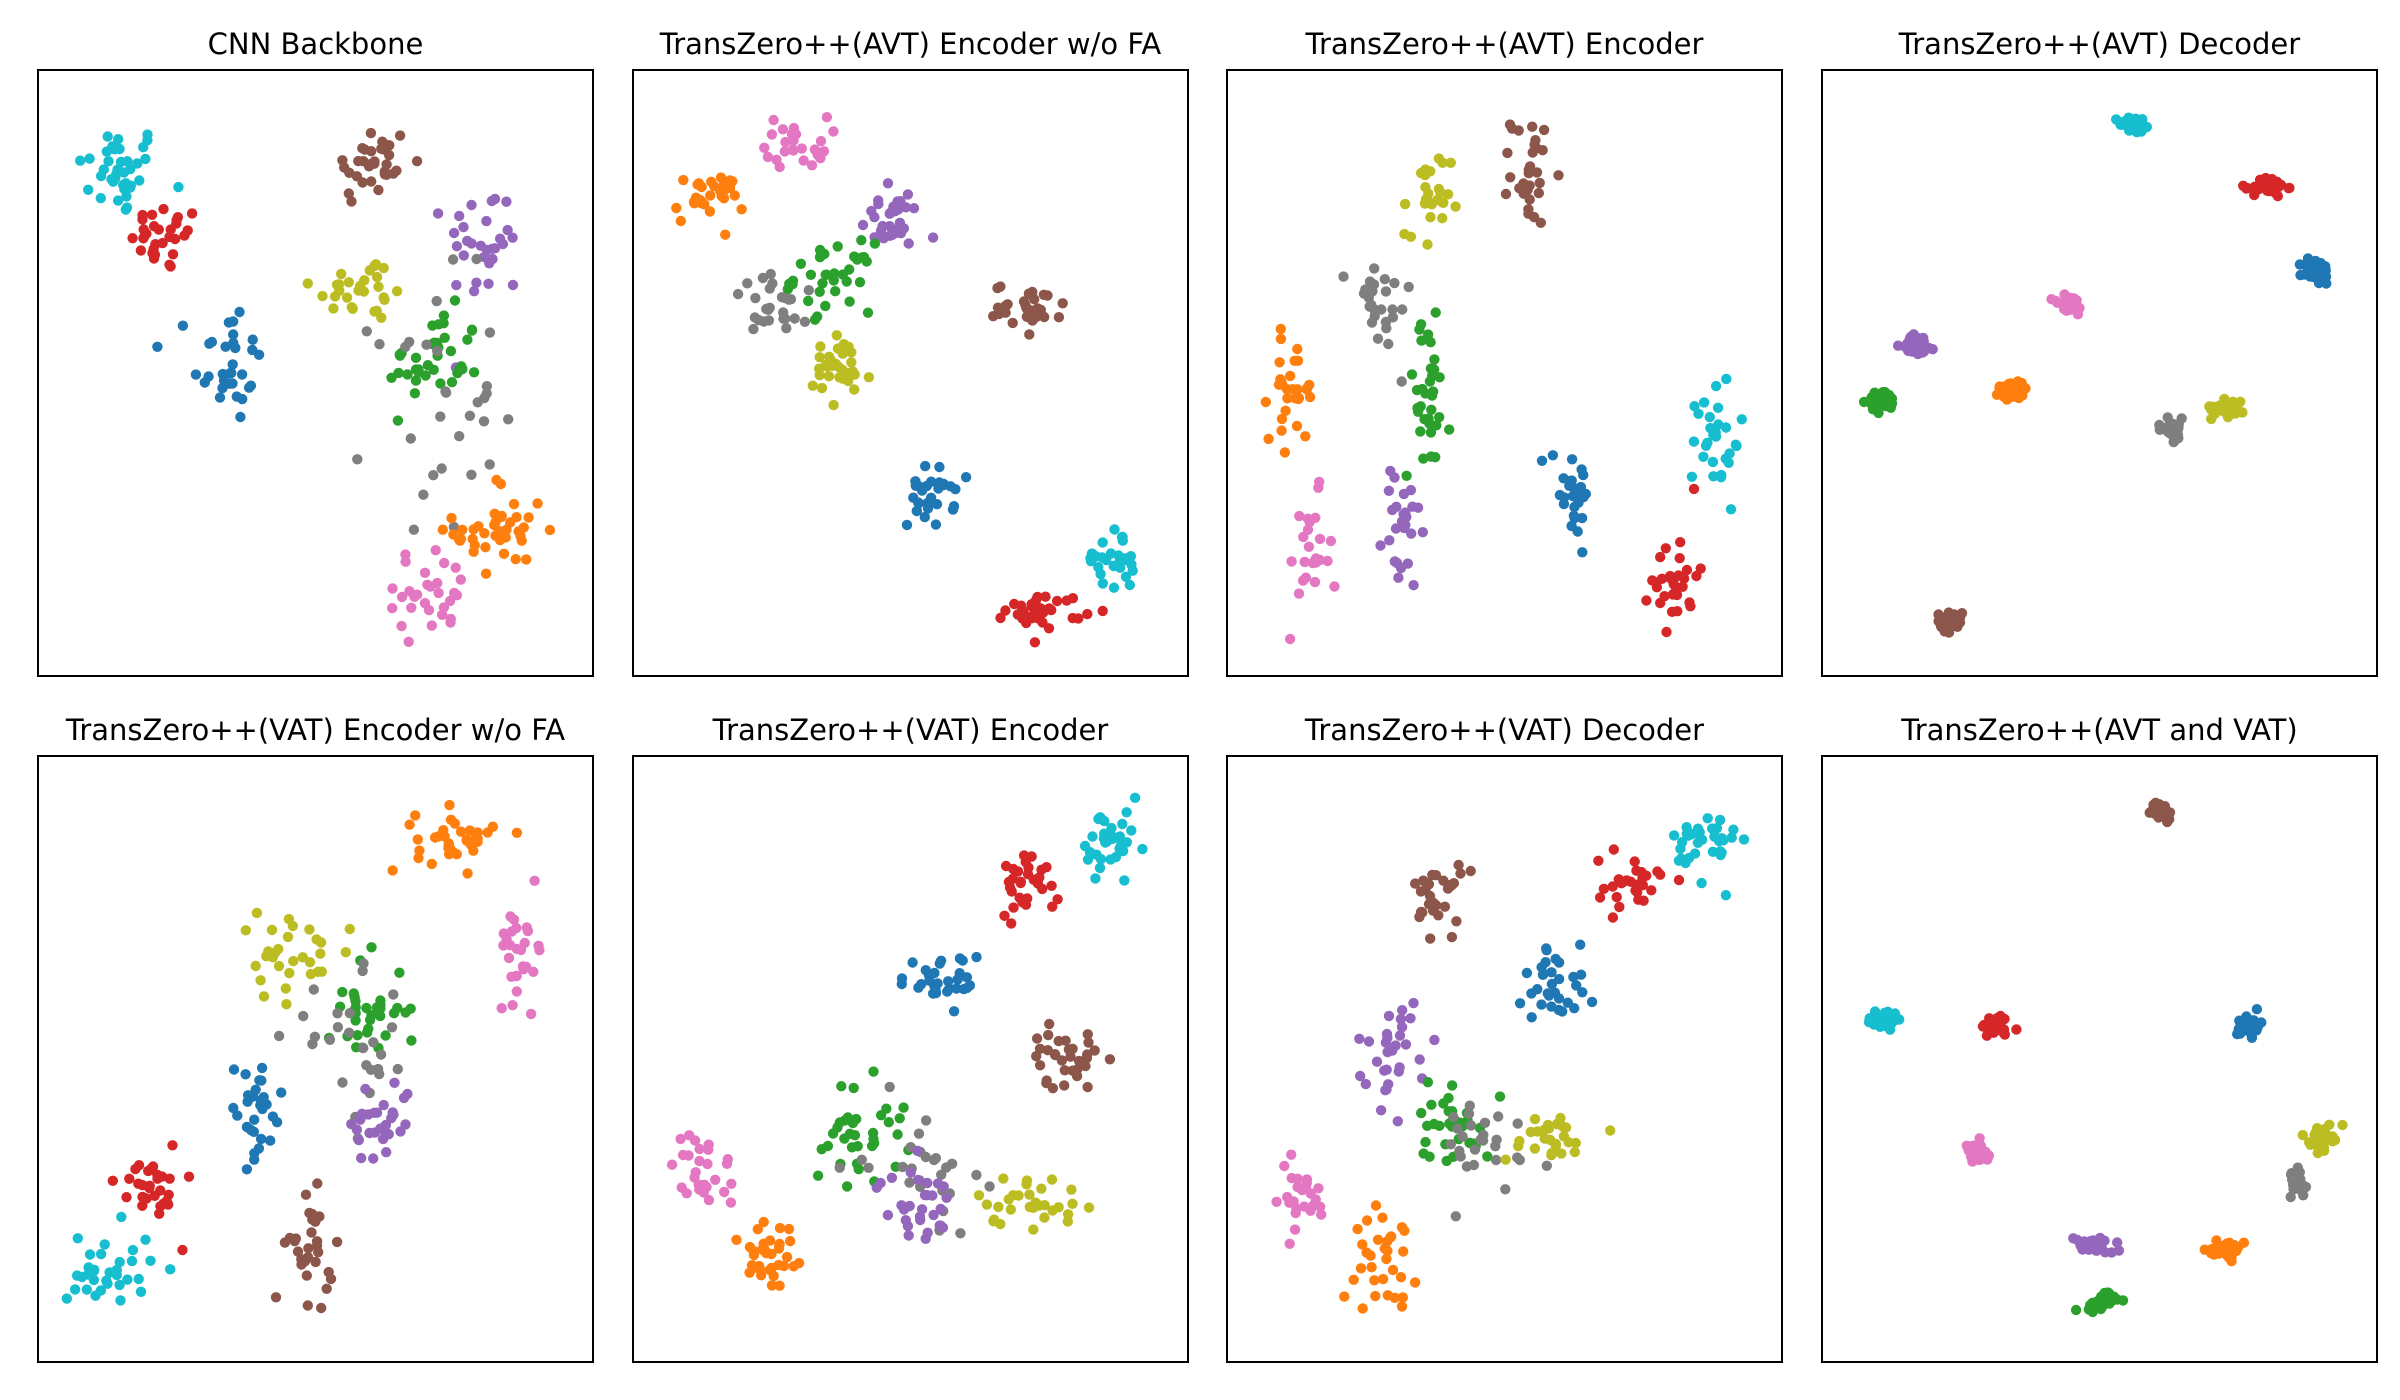  Describe the element at coordinates (910, 730) in the screenshot. I see `panel-title: TransZero++(VAT) Encoder` at that location.